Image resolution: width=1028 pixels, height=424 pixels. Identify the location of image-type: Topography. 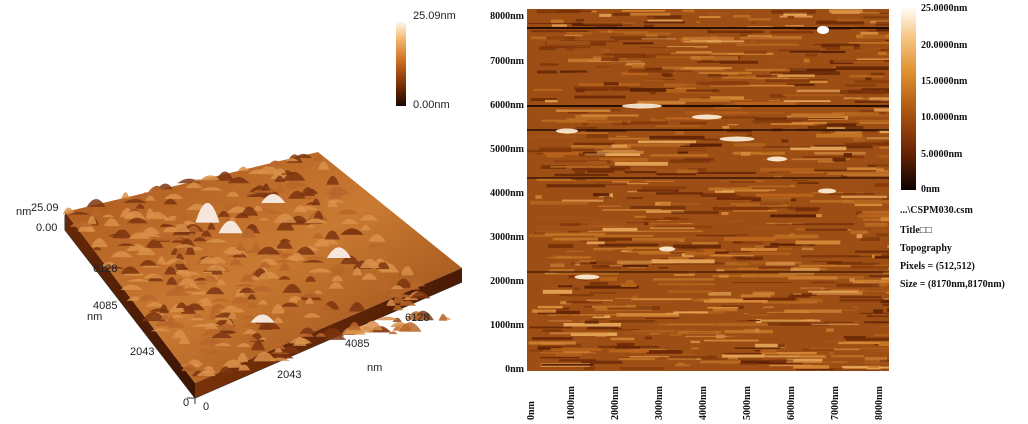
(926, 248).